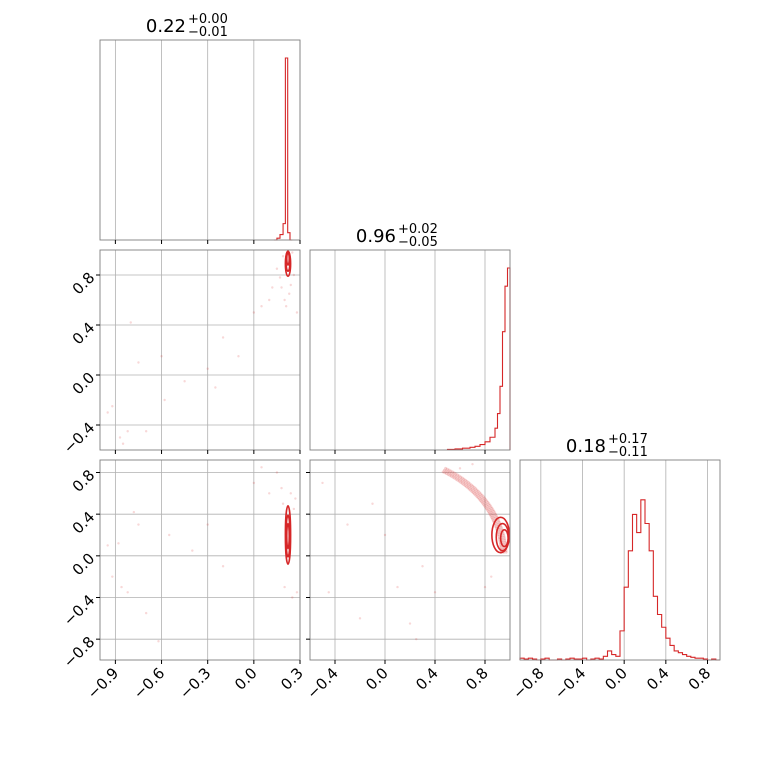 This screenshot has height=760, width=760. What do you see at coordinates (84, 481) in the screenshot?
I see `tick-label-y: 0.8` at bounding box center [84, 481].